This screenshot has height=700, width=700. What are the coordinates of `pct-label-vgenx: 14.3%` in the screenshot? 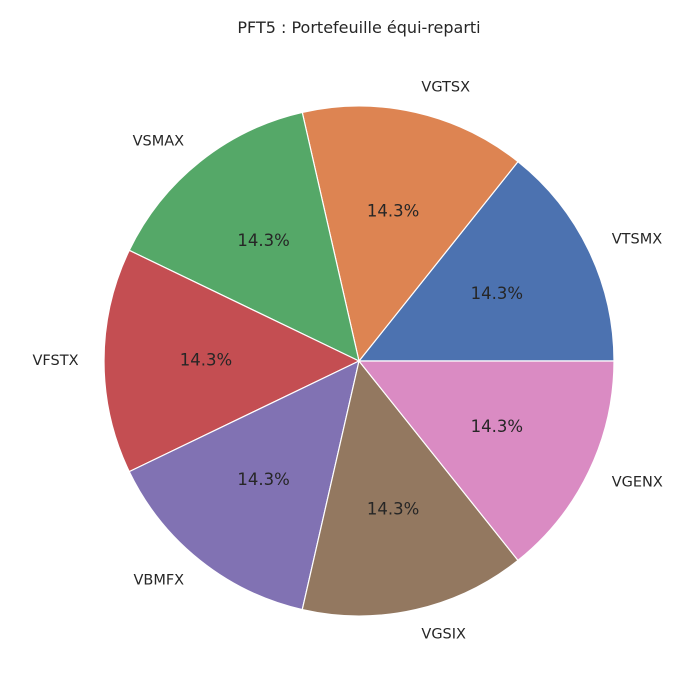 It's located at (497, 426).